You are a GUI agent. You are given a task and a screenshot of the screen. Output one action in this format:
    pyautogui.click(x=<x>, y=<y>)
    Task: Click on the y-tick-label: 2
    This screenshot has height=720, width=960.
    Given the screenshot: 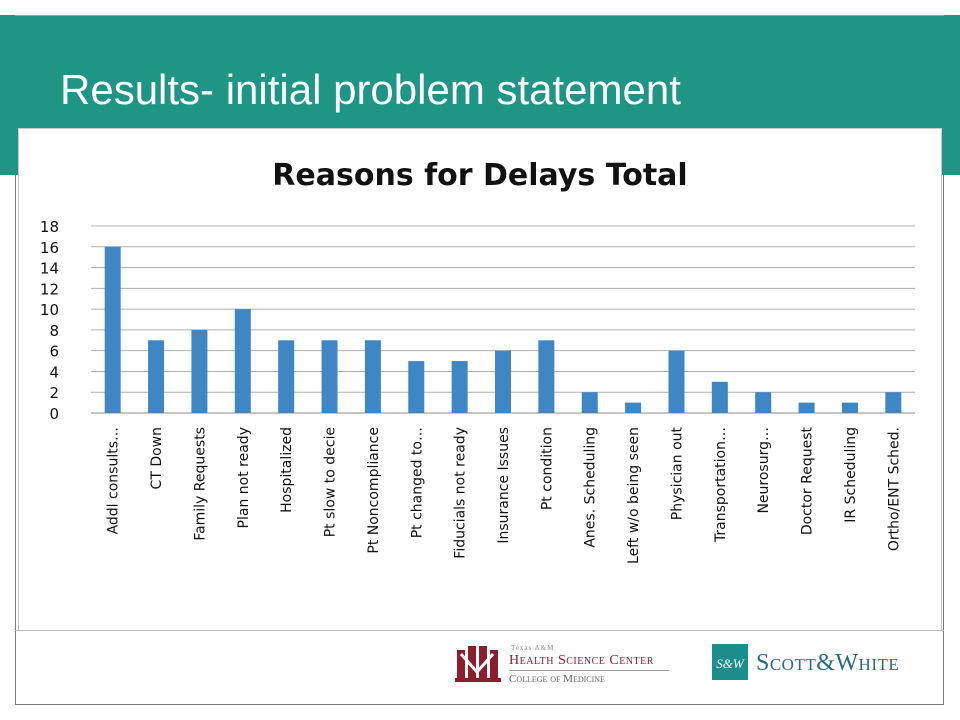 What is the action you would take?
    pyautogui.click(x=54, y=393)
    